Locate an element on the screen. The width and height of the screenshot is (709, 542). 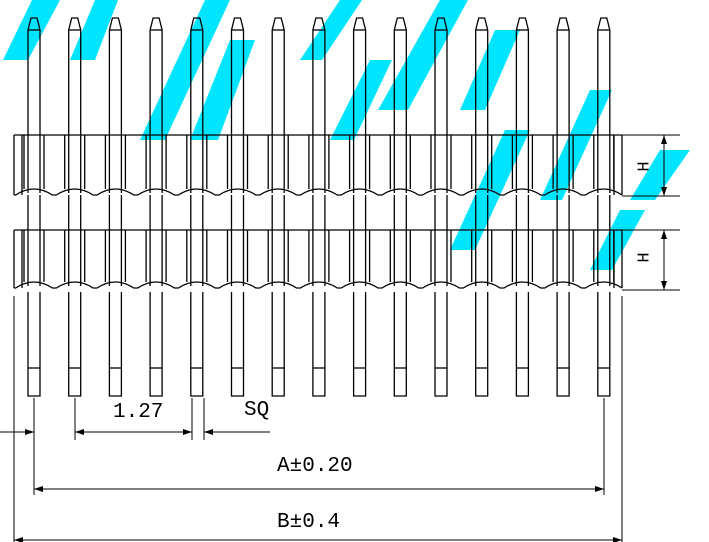
dim-a-letter: A is located at coordinates (283, 466).